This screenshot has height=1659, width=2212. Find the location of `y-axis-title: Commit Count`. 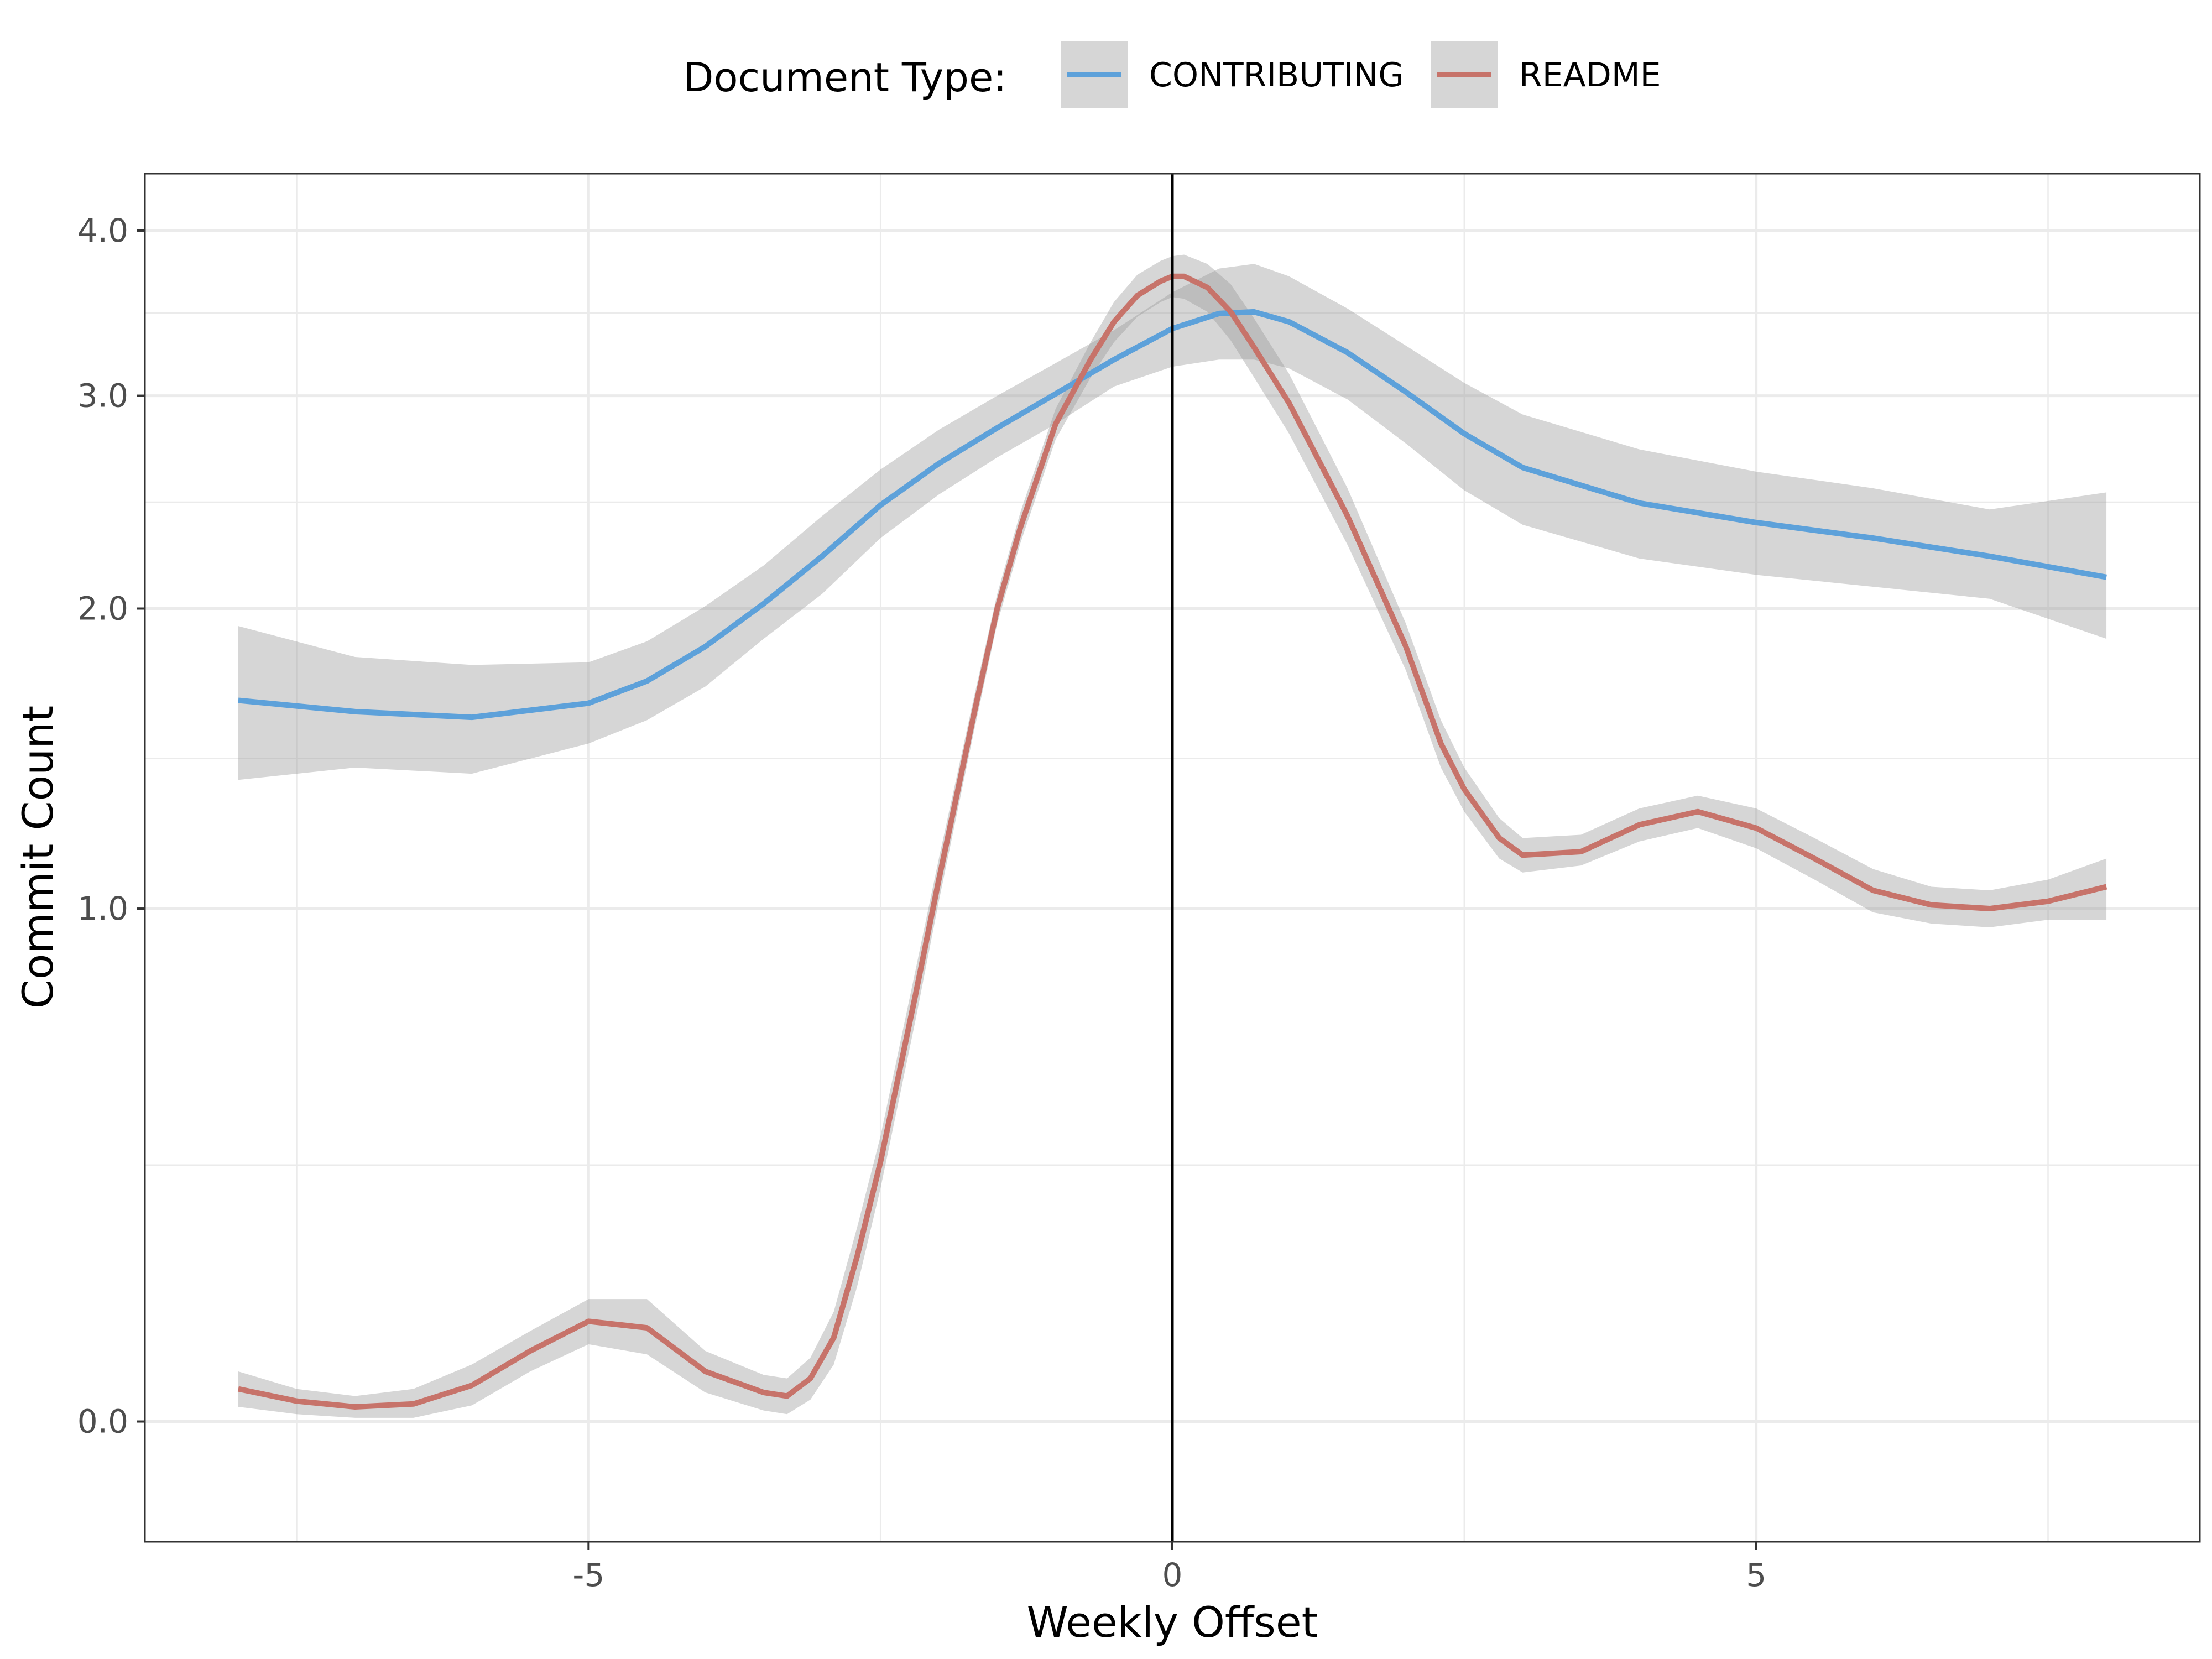

y-axis-title: Commit Count is located at coordinates (38, 858).